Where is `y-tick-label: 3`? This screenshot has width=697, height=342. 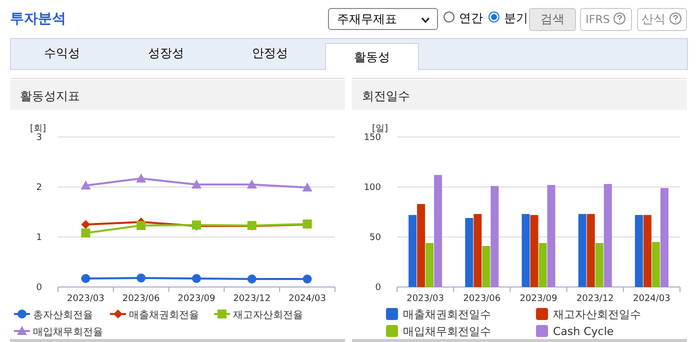 y-tick-label: 3 is located at coordinates (39, 138).